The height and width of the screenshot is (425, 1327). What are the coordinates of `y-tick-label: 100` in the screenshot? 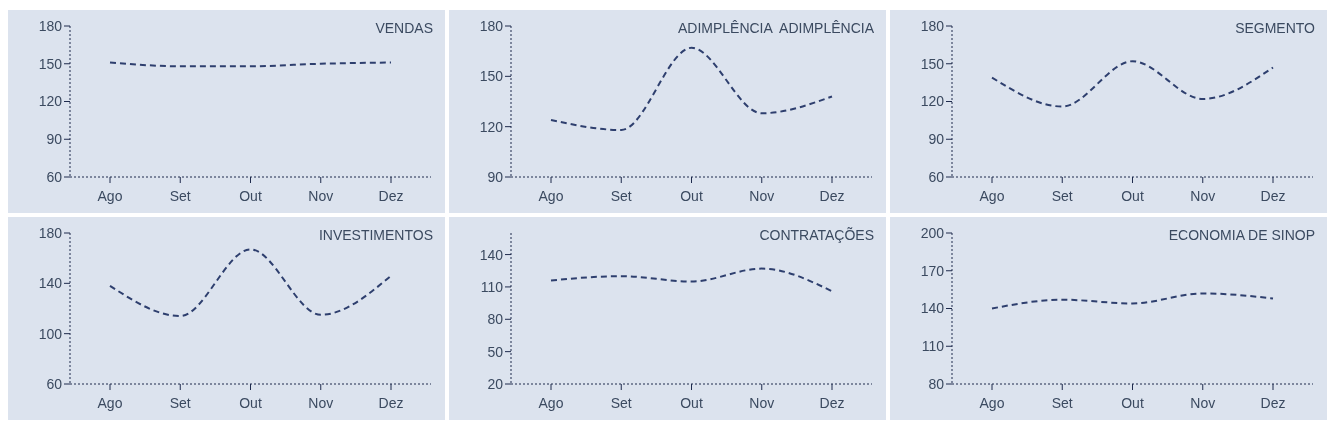 It's located at (50, 333).